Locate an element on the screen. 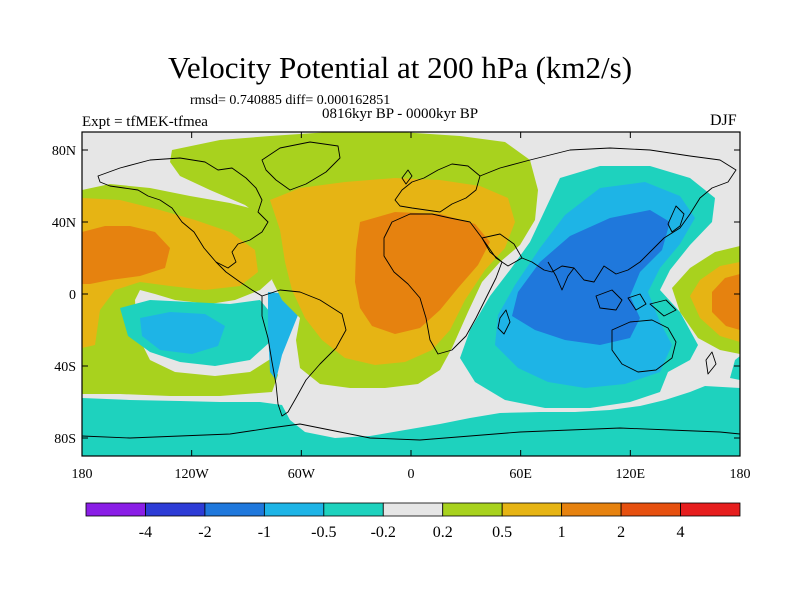 The height and width of the screenshot is (600, 800). period-label: 0816kyr BP - 0000kyr BP is located at coordinates (400, 114).